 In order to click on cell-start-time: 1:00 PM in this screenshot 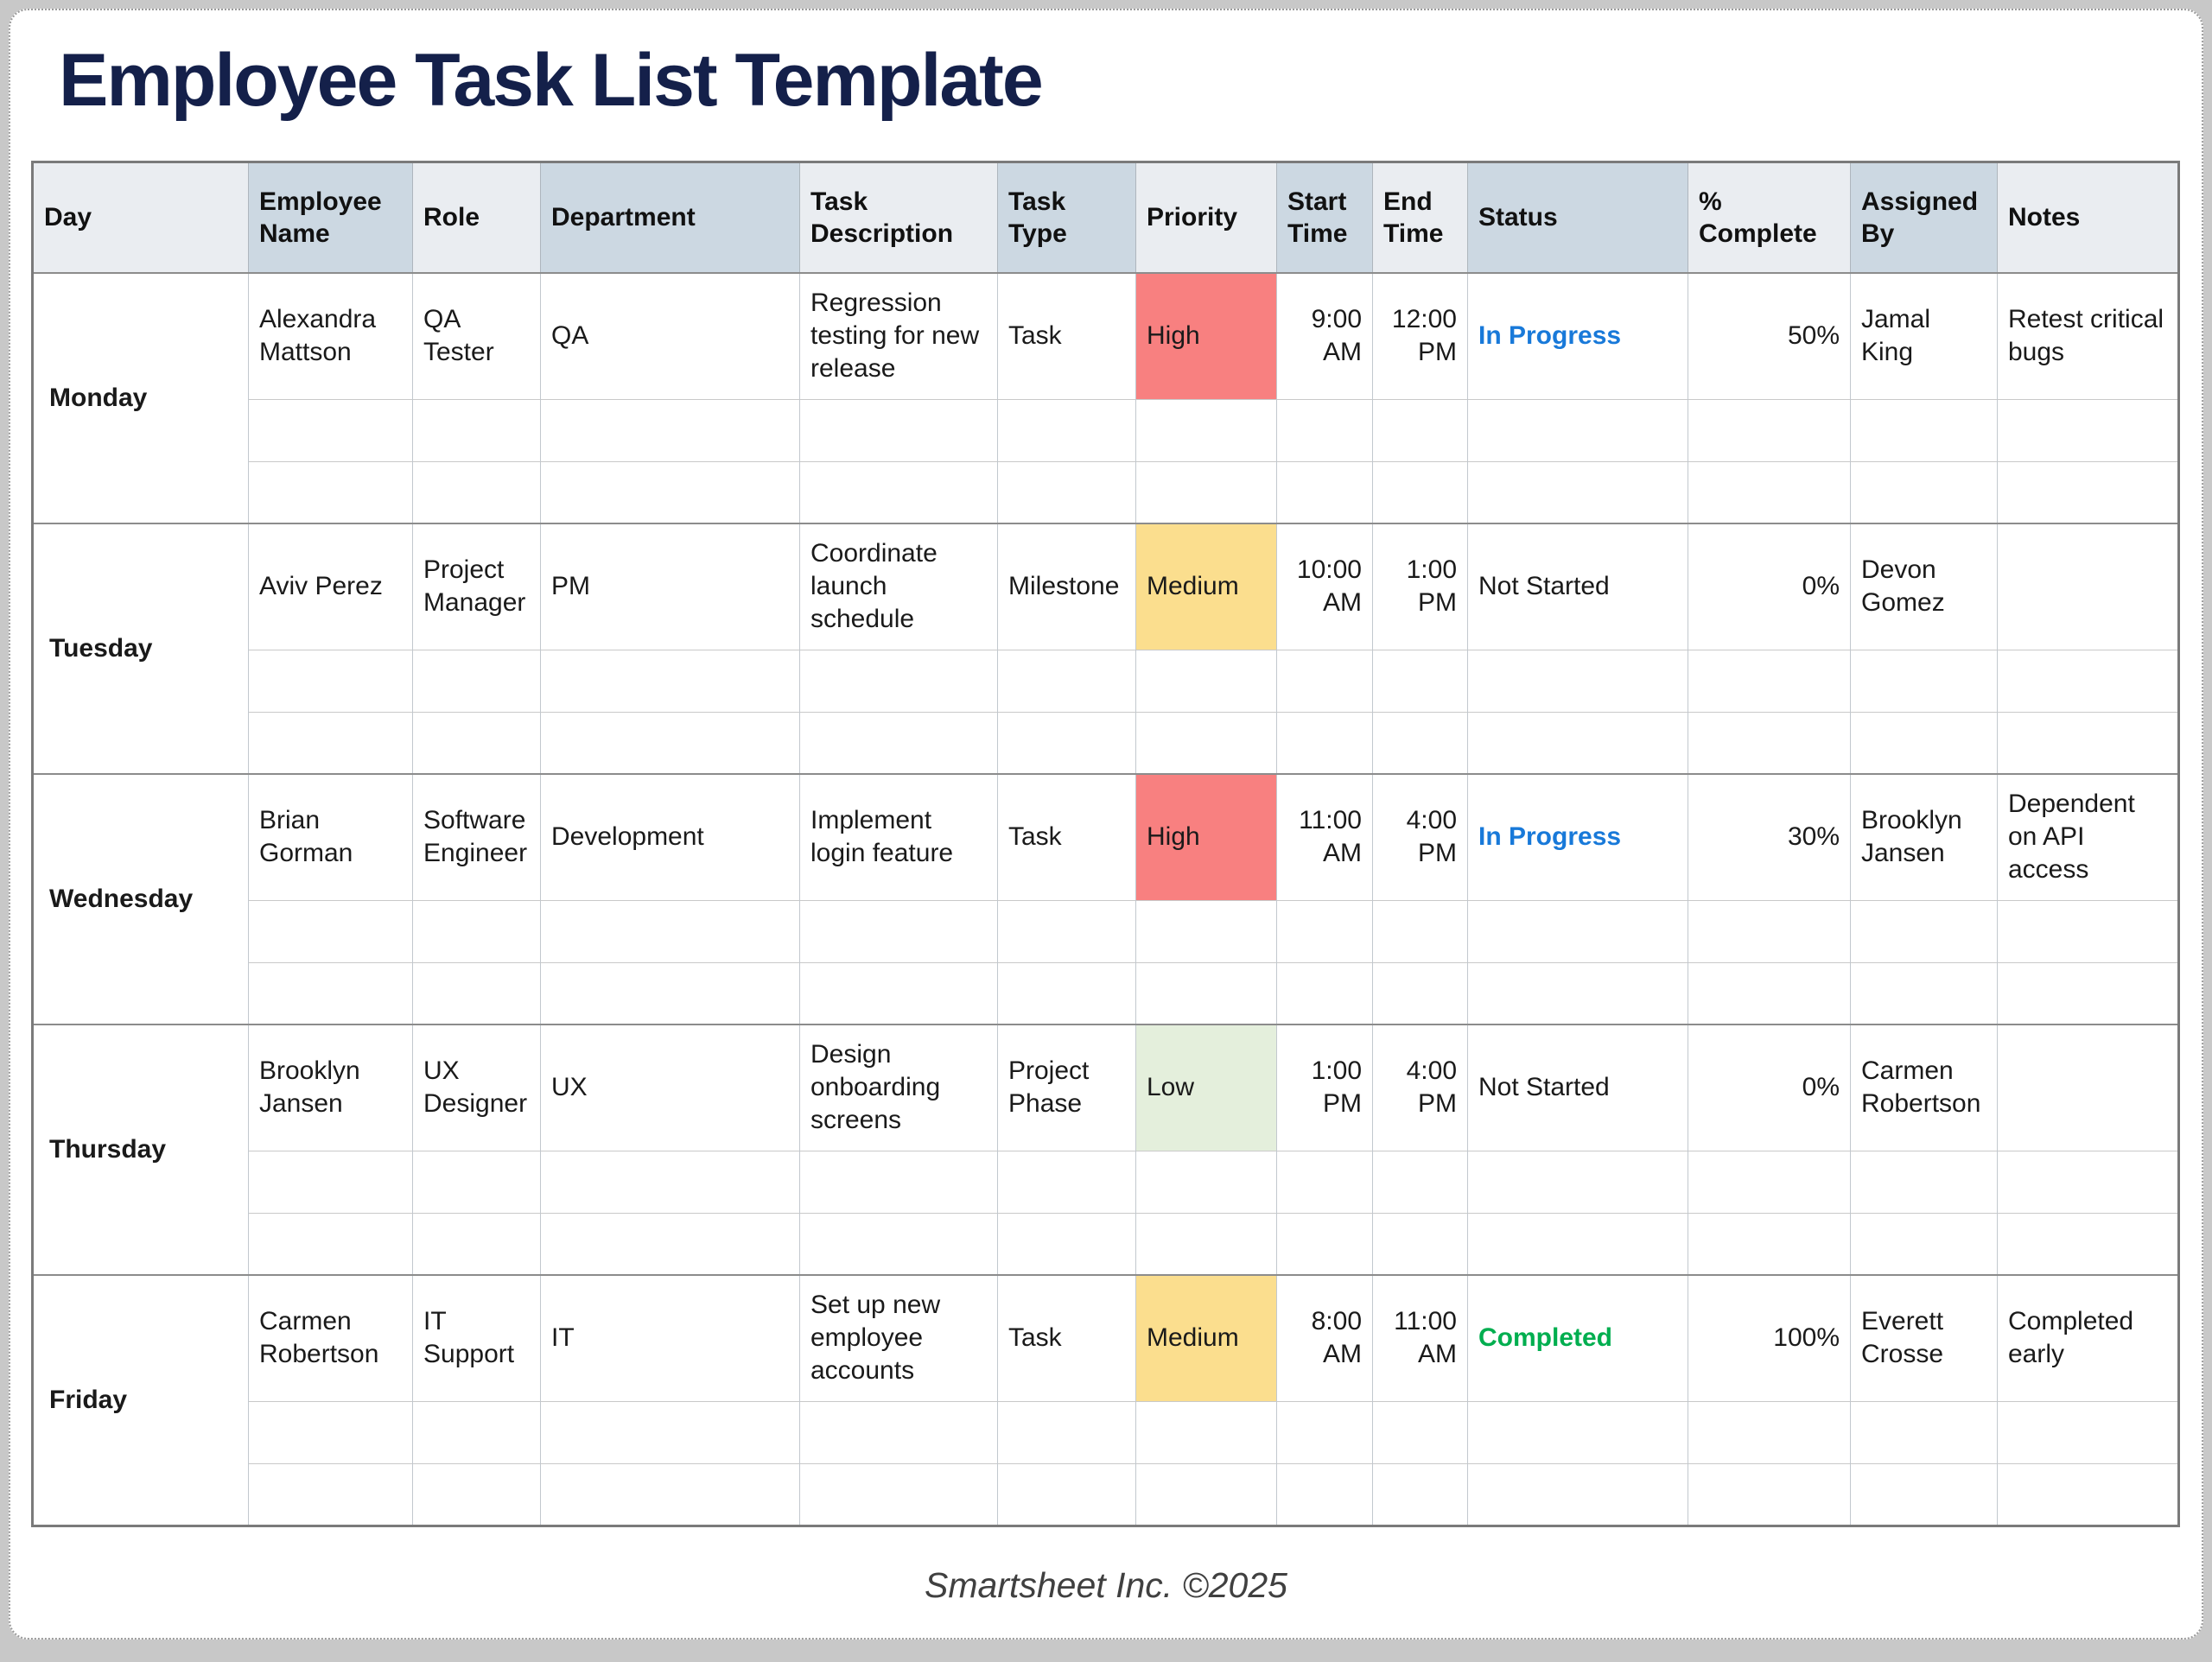, I will do `click(1324, 1087)`.